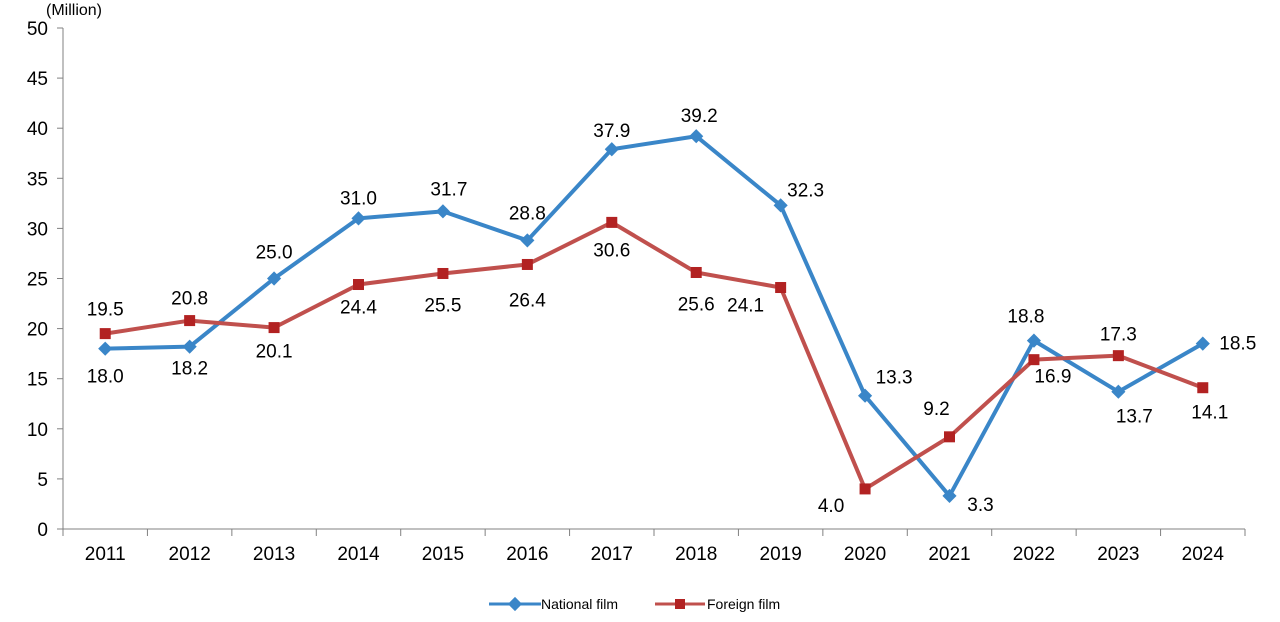  I want to click on data-label-foreign-film: 4.0, so click(831, 506).